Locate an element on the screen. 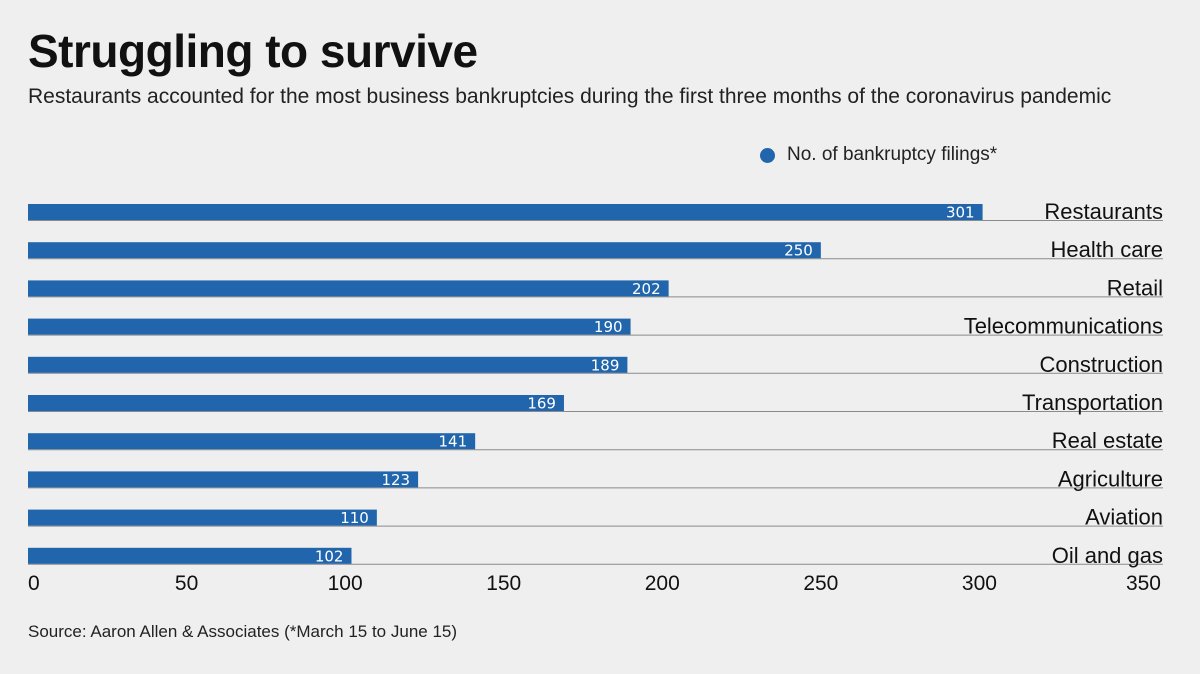  category-label: Agriculture is located at coordinates (1110, 478).